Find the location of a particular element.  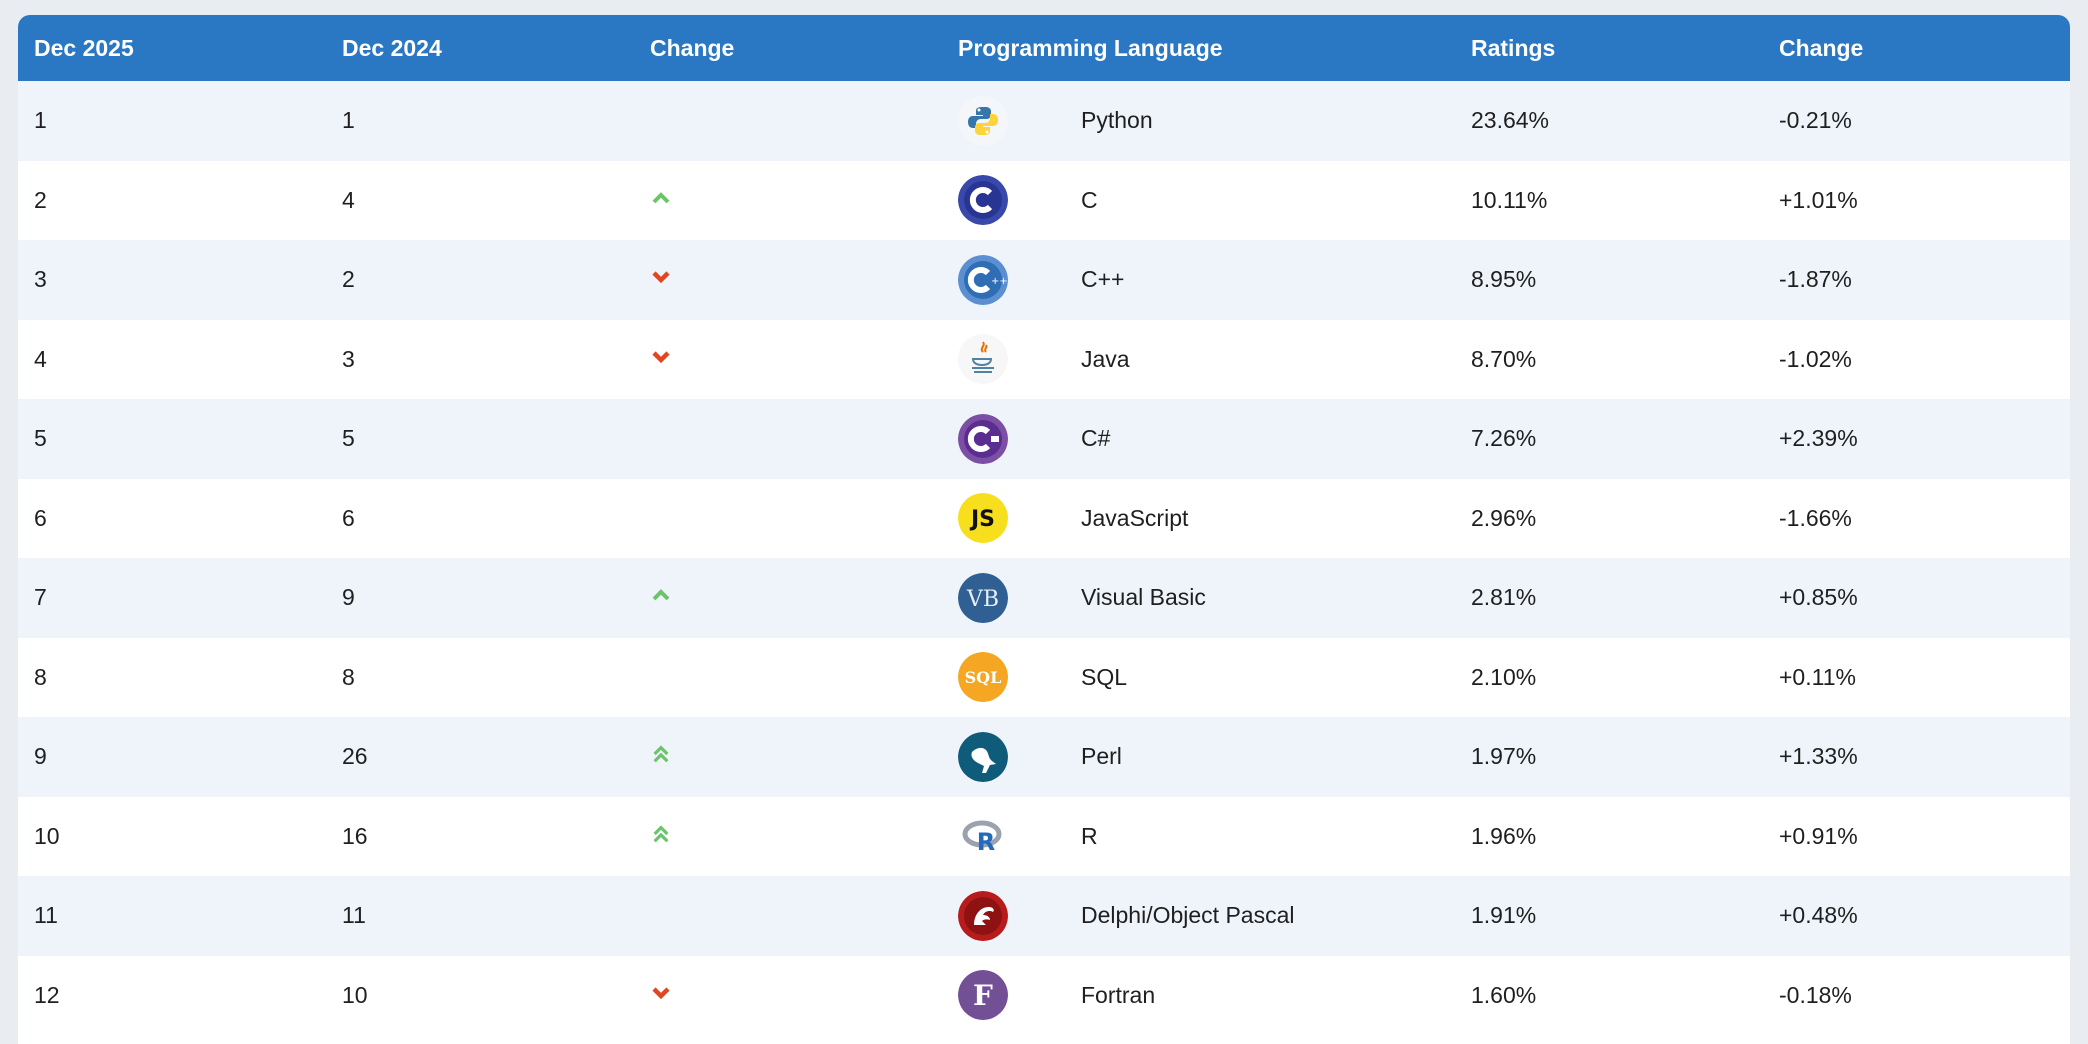

rank-dec-2024: 8 is located at coordinates (348, 676).